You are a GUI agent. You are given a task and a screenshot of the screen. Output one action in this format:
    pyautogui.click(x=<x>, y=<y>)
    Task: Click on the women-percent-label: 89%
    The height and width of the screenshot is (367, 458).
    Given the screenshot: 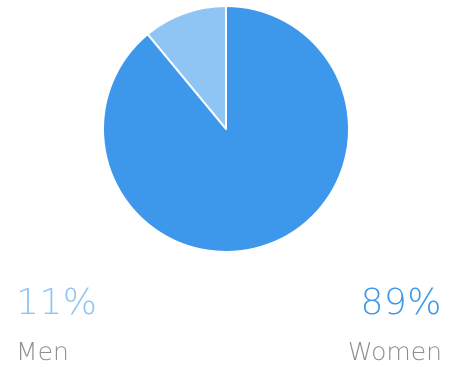 What is the action you would take?
    pyautogui.click(x=401, y=302)
    